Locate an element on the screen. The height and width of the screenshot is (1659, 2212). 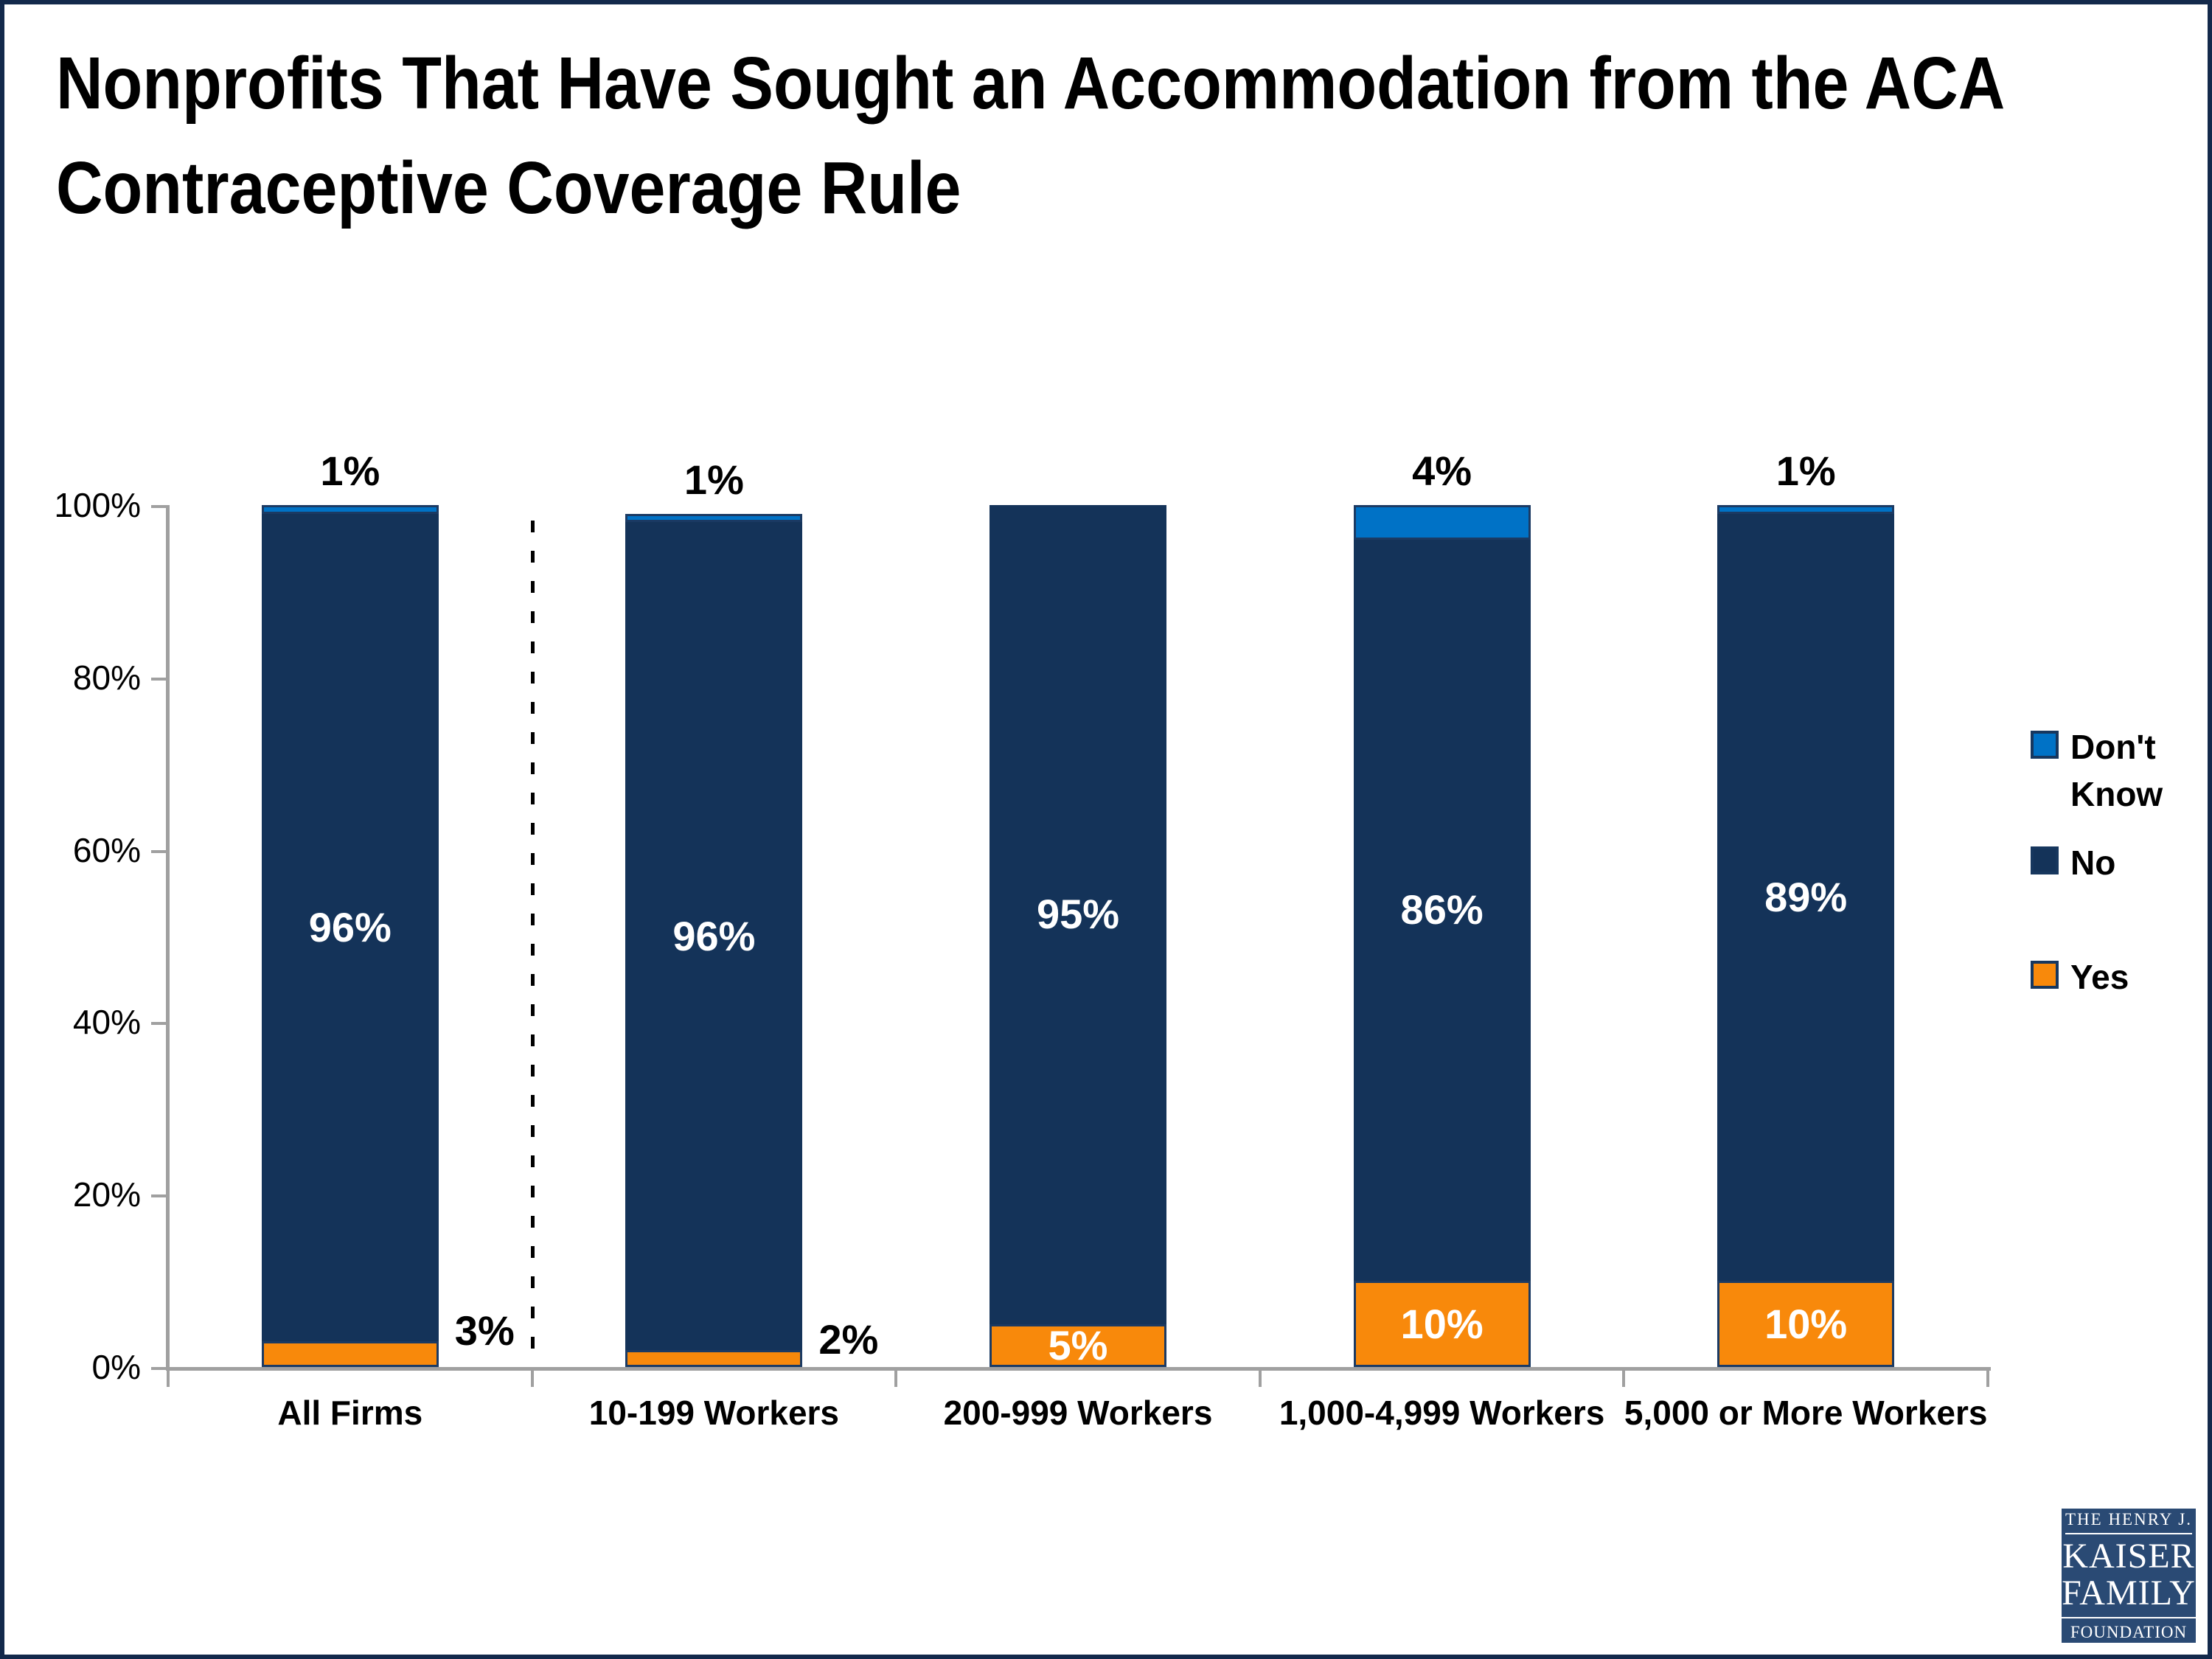
legend-label-yes: Yes is located at coordinates (2099, 977).